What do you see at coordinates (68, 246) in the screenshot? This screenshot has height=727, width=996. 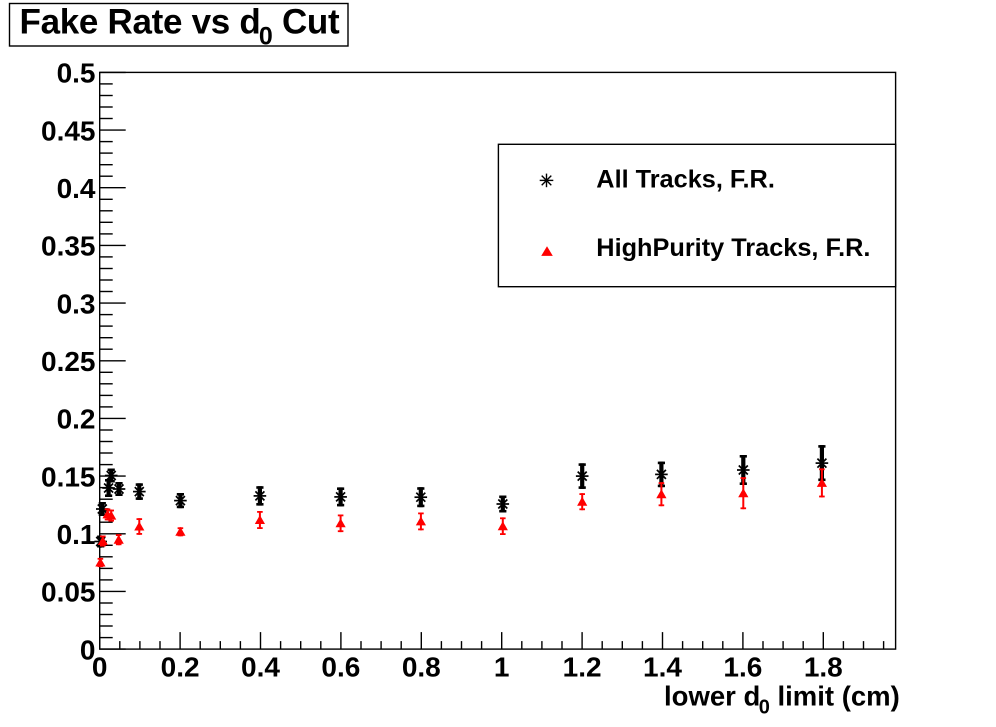 I see `svg-text: 0.35` at bounding box center [68, 246].